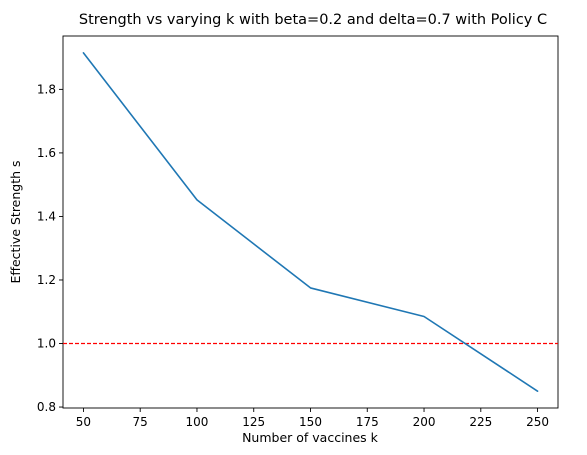 This screenshot has height=455, width=587. Describe the element at coordinates (310, 422) in the screenshot. I see `x-tick-label-150: 150` at that location.